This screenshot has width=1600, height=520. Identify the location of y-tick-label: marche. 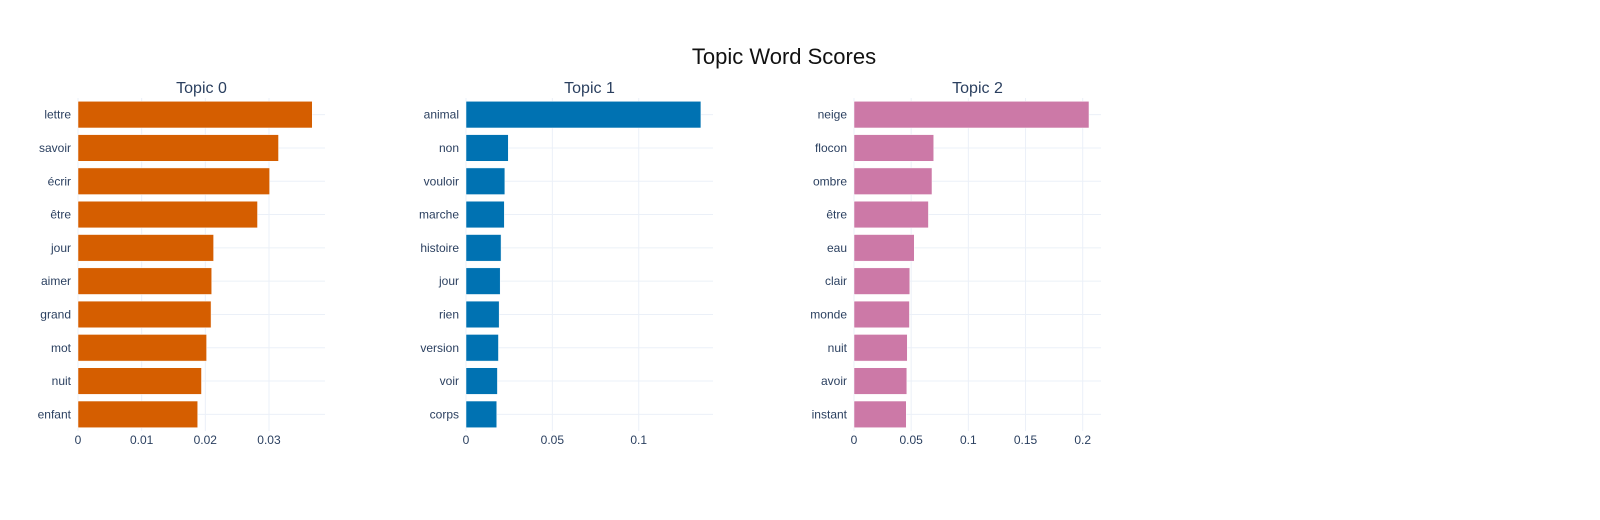
(439, 215).